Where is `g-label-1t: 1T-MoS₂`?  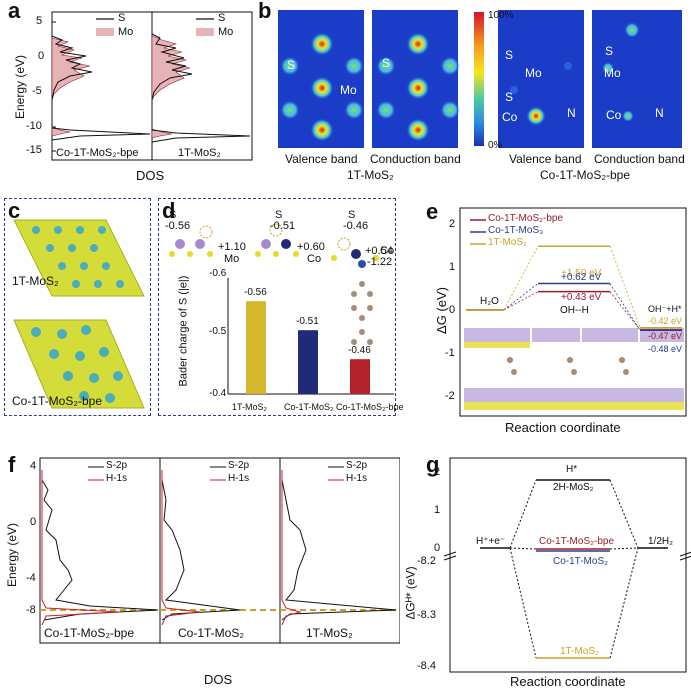
g-label-1t: 1T-MoS₂ is located at coordinates (579, 651).